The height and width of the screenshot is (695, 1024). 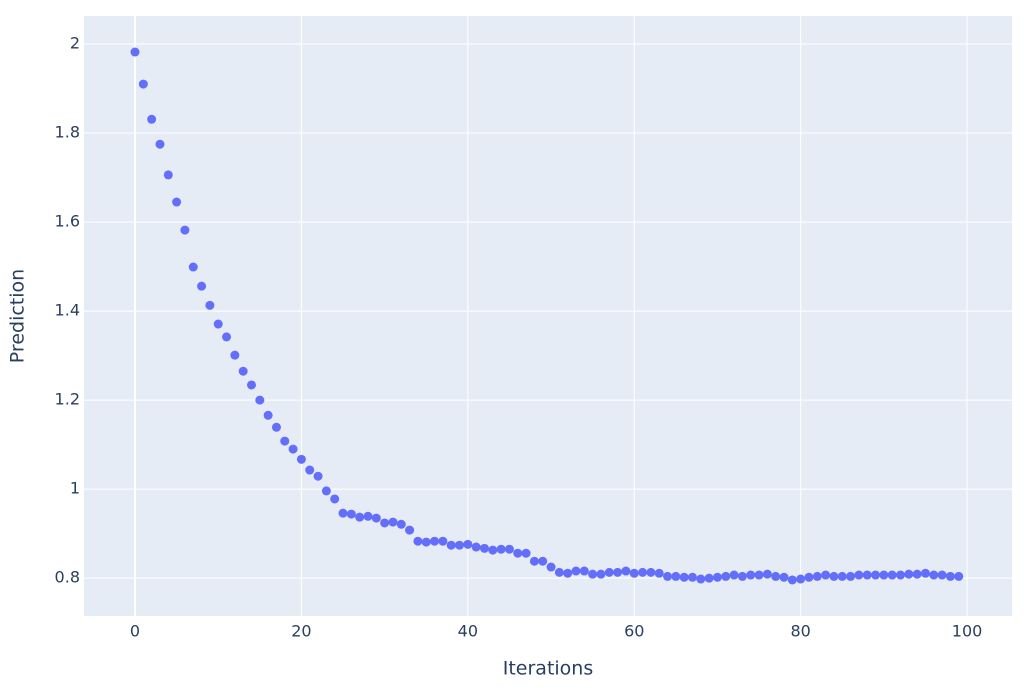 What do you see at coordinates (18, 316) in the screenshot?
I see `y-axis-title: Prediction` at bounding box center [18, 316].